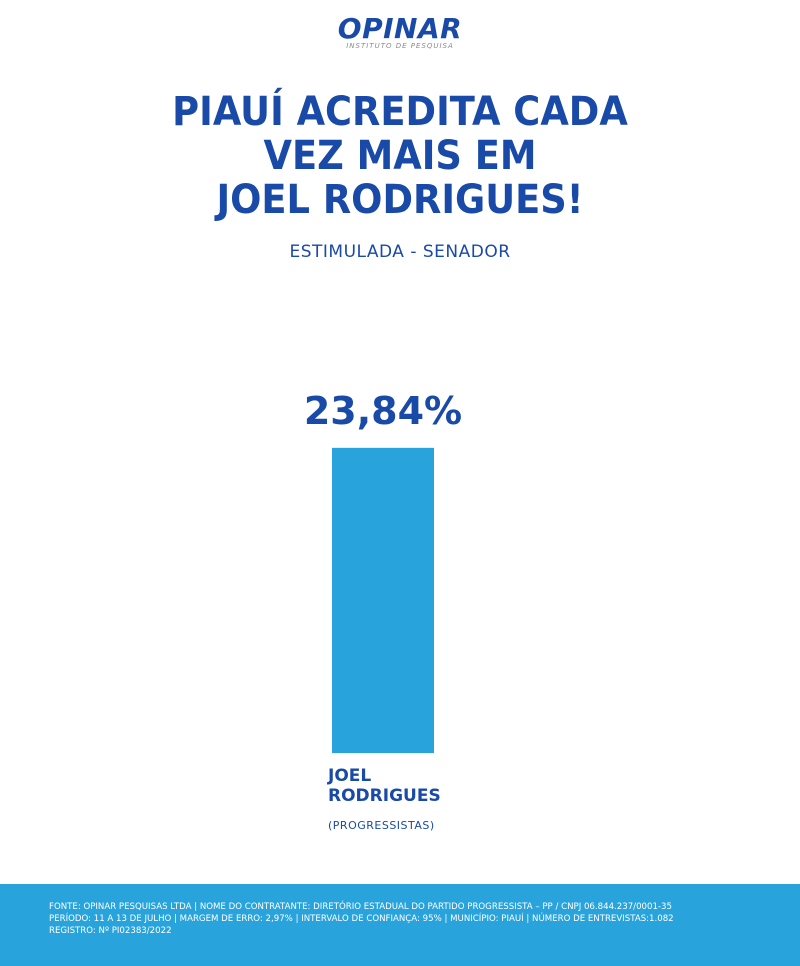  Describe the element at coordinates (110, 931) in the screenshot. I see `footer-line-registration: REGISTRO: Nº PI02383/2022` at that location.